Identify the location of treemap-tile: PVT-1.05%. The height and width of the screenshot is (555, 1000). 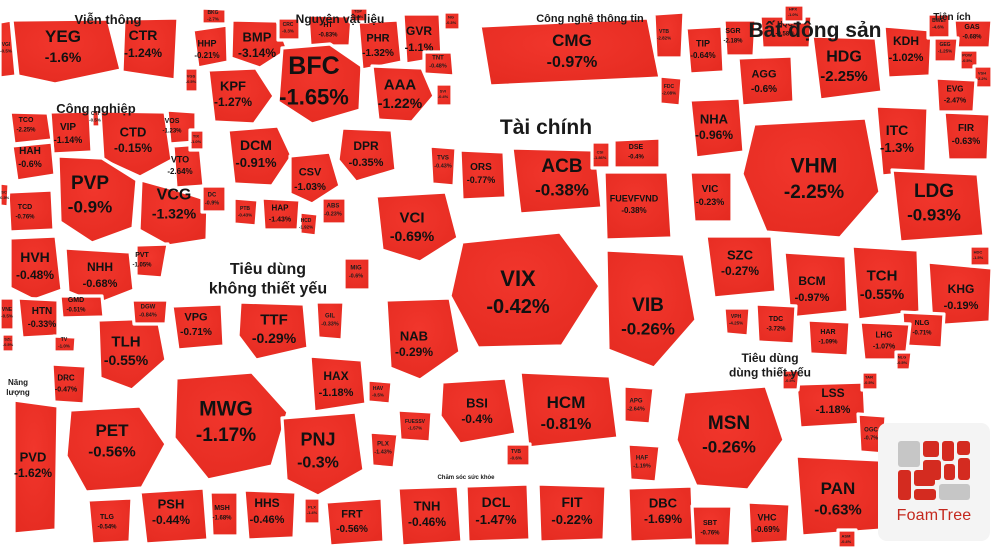
(151, 261).